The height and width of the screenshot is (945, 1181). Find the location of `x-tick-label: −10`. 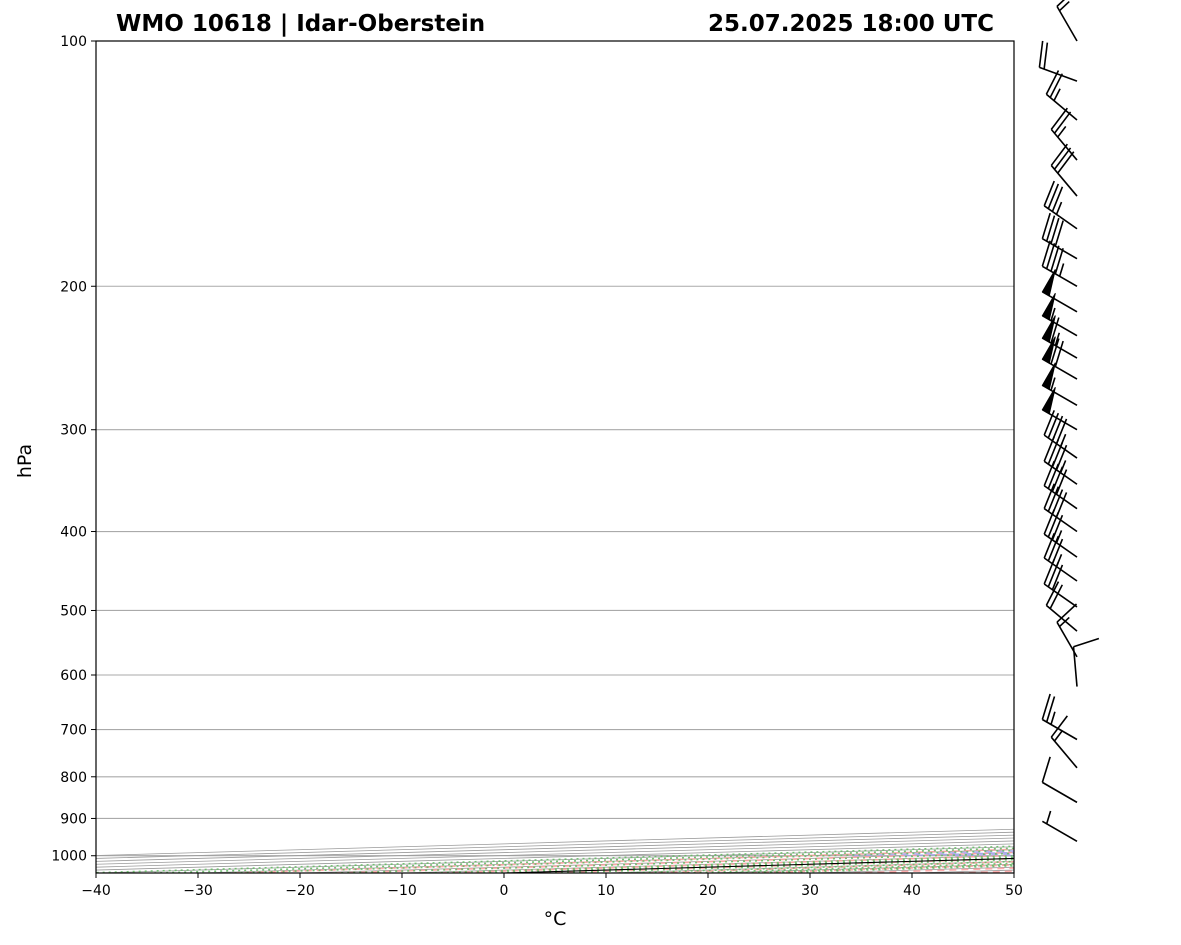

x-tick-label: −10 is located at coordinates (402, 891).